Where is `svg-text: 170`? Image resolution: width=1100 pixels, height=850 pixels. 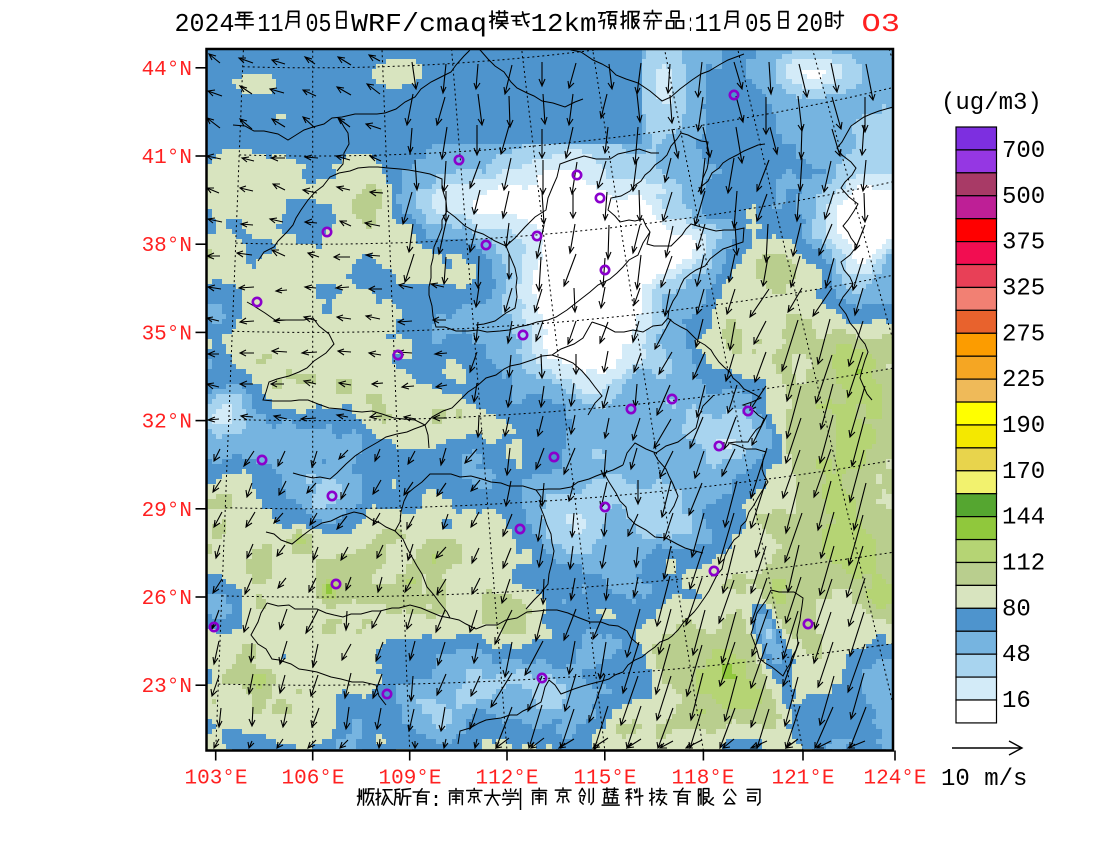
svg-text: 170 is located at coordinates (1023, 472).